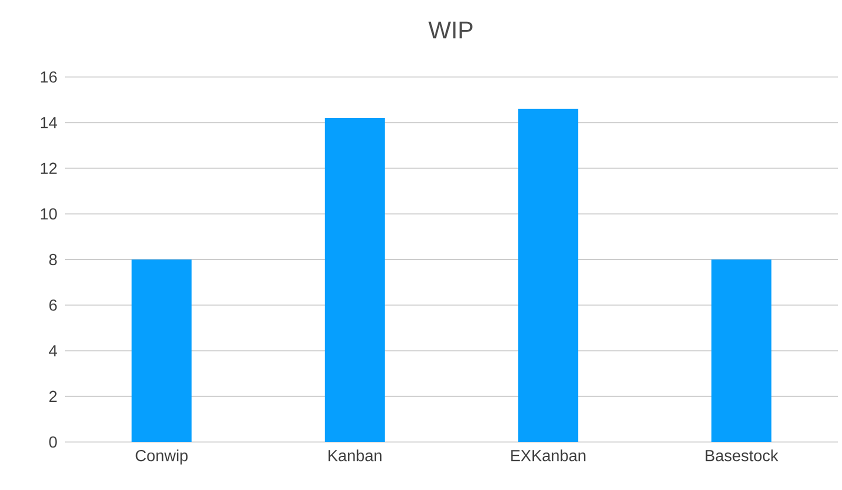 The height and width of the screenshot is (490, 842). What do you see at coordinates (53, 260) in the screenshot?
I see `y-tick-label: 8` at bounding box center [53, 260].